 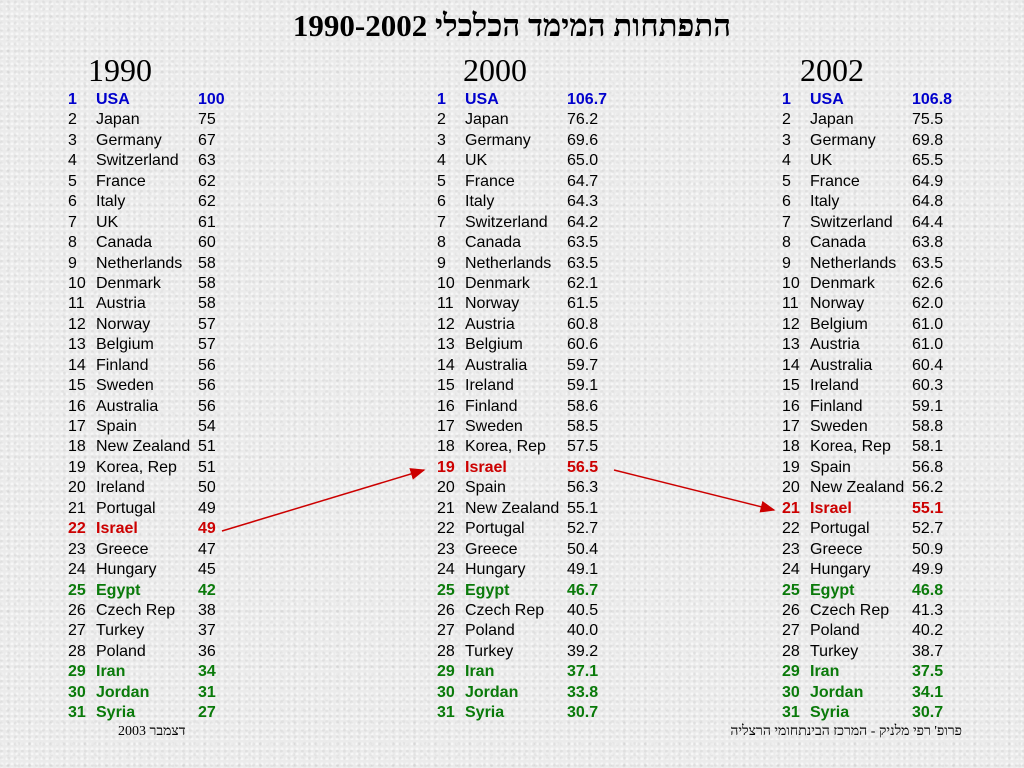 What do you see at coordinates (786, 202) in the screenshot?
I see `ranking-rank: 6` at bounding box center [786, 202].